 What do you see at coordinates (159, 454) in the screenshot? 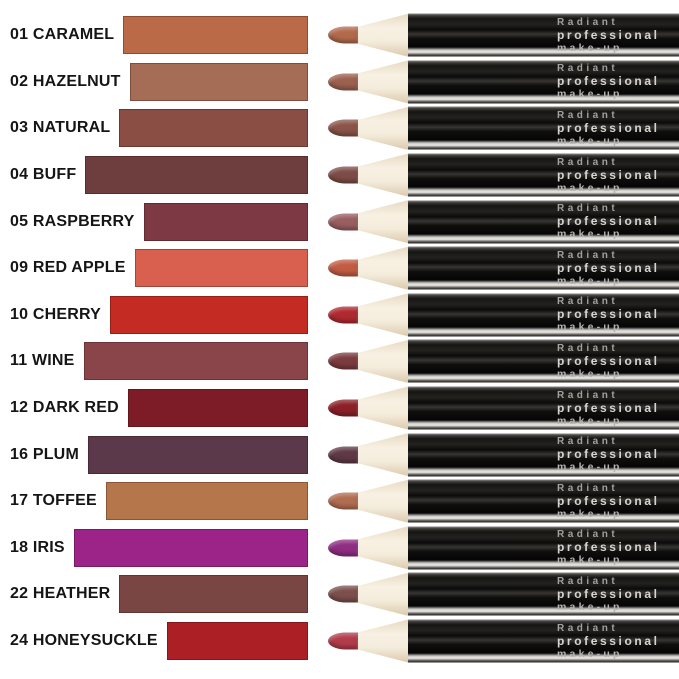
I see `swatch-group: 16 PLUM` at bounding box center [159, 454].